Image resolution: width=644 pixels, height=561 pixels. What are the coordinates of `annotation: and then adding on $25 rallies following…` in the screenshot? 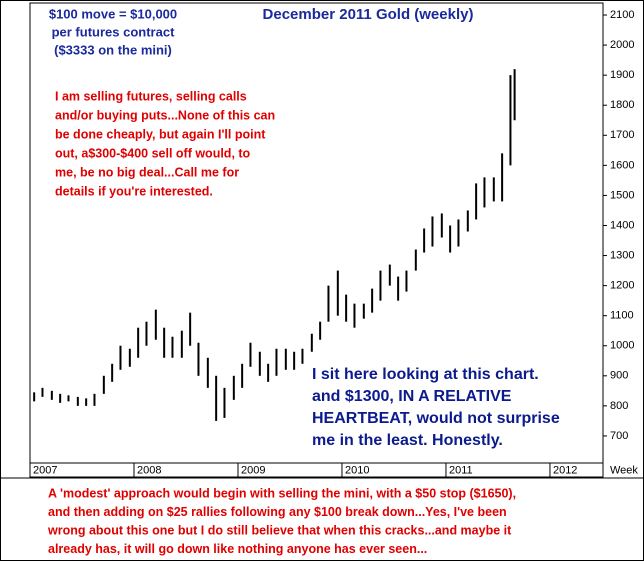 It's located at (277, 512).